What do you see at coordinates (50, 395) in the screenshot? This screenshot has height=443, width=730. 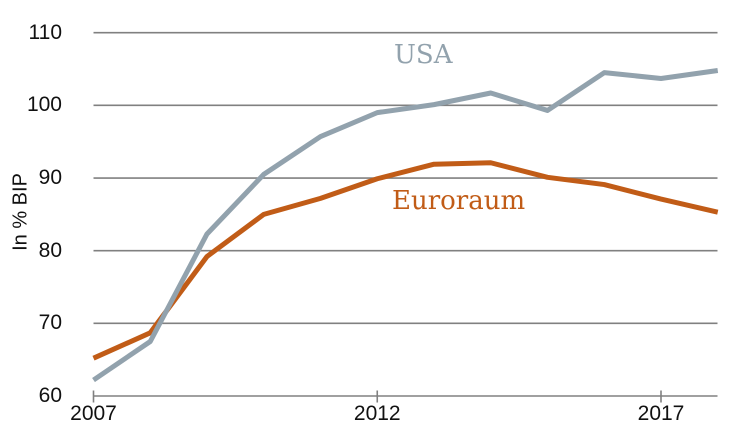 I see `y-tick-label: 60` at bounding box center [50, 395].